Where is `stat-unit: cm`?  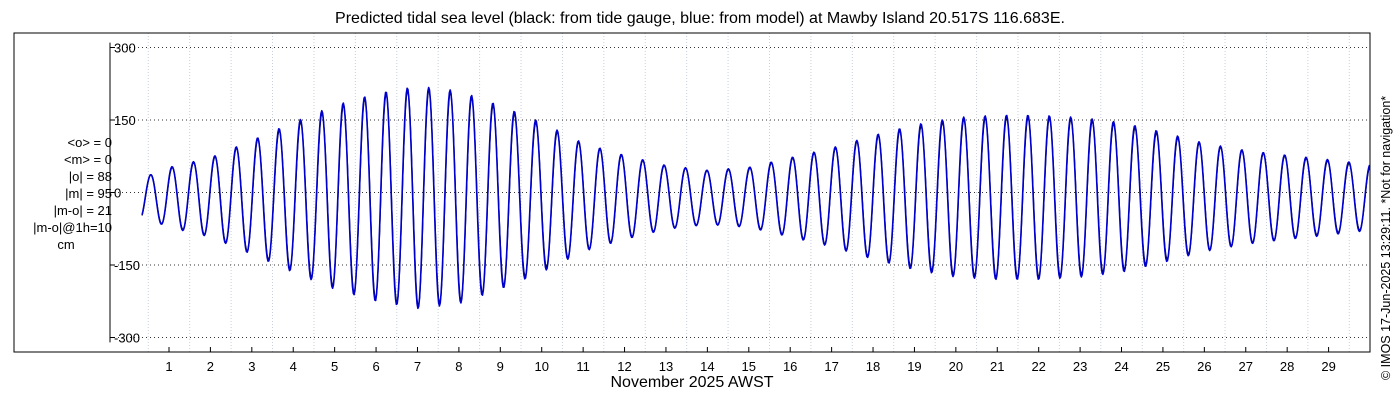
stat-unit: cm is located at coordinates (66, 244).